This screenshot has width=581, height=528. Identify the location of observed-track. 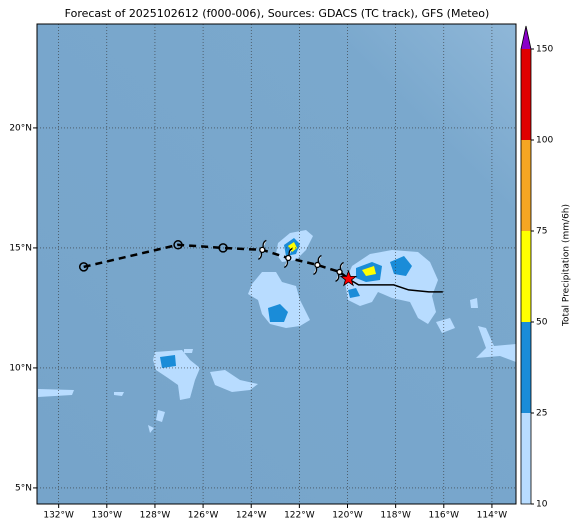
(395, 285).